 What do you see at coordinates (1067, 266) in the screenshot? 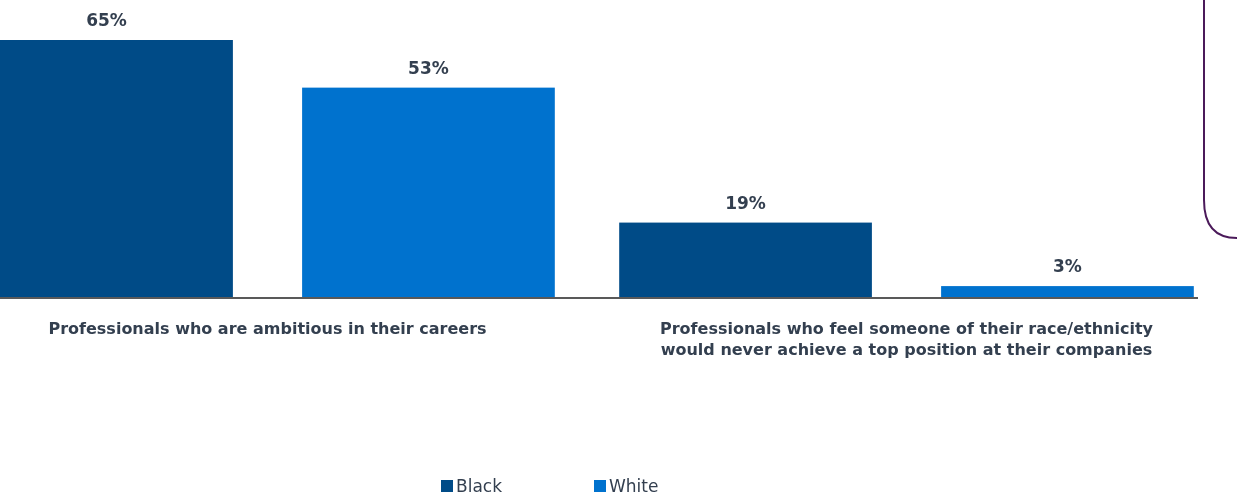
I see `data-label: 3%` at bounding box center [1067, 266].